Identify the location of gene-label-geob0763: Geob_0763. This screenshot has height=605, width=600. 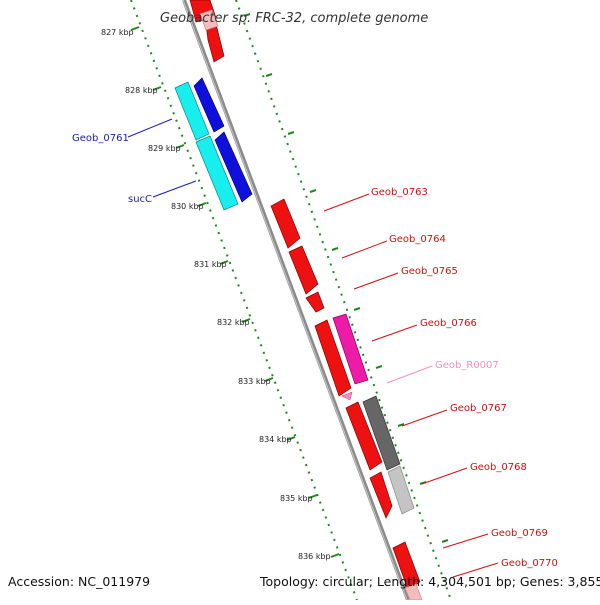
(399, 192).